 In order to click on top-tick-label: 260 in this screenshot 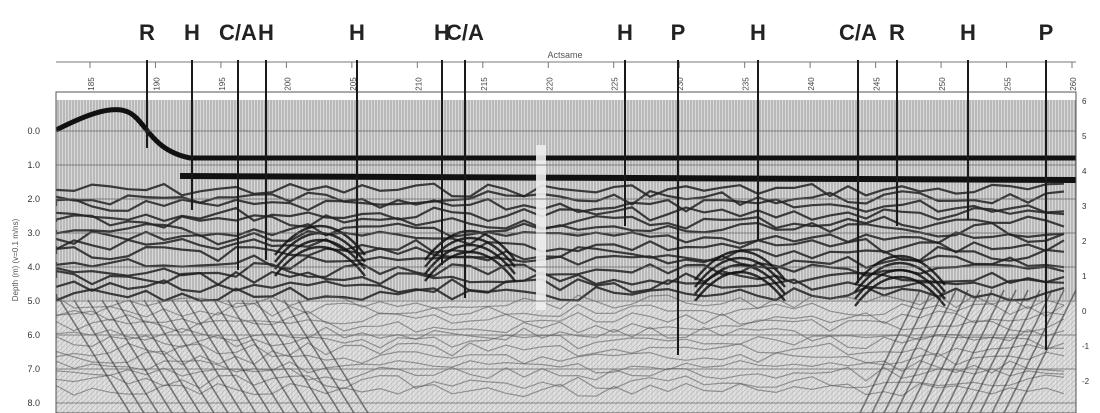, I will do `click(1073, 84)`.